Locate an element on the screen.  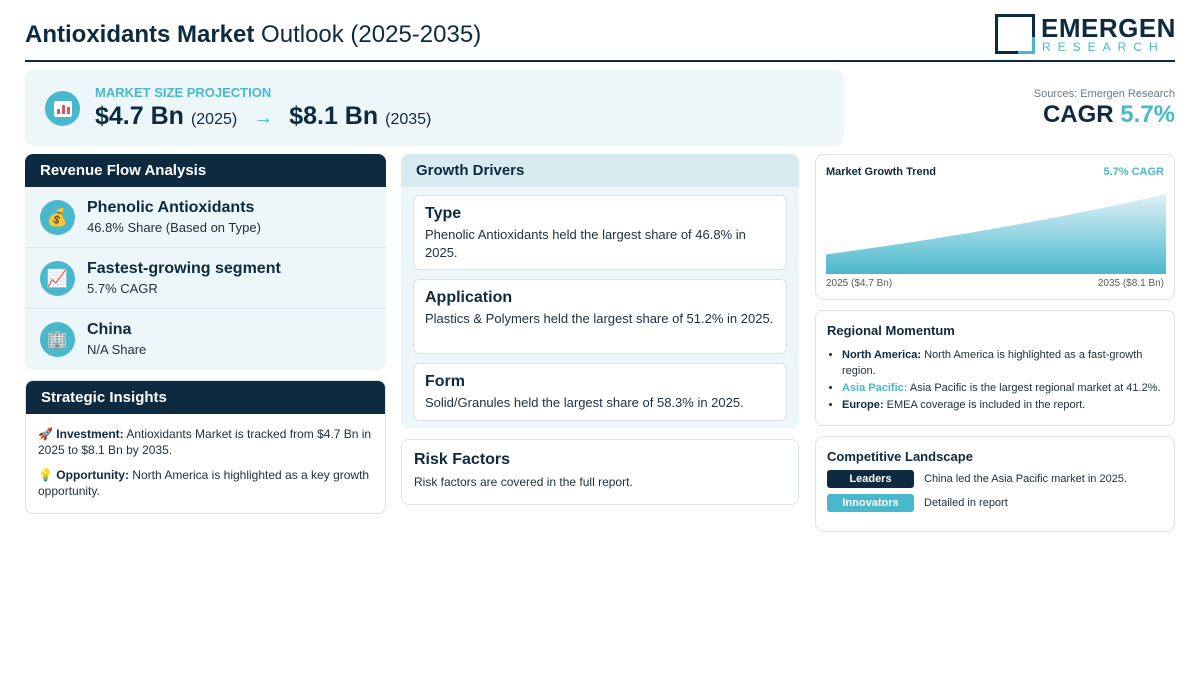
region-label: North America: is located at coordinates (882, 355).